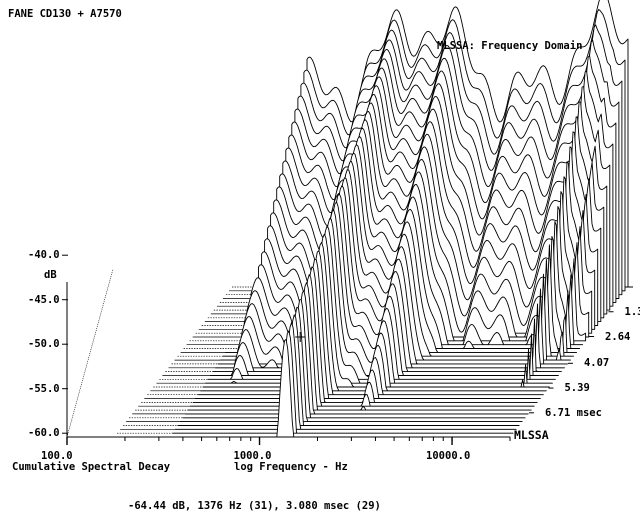 The height and width of the screenshot is (524, 640). Describe the element at coordinates (448, 456) in the screenshot. I see `x-tick-label: 10000.0` at that location.